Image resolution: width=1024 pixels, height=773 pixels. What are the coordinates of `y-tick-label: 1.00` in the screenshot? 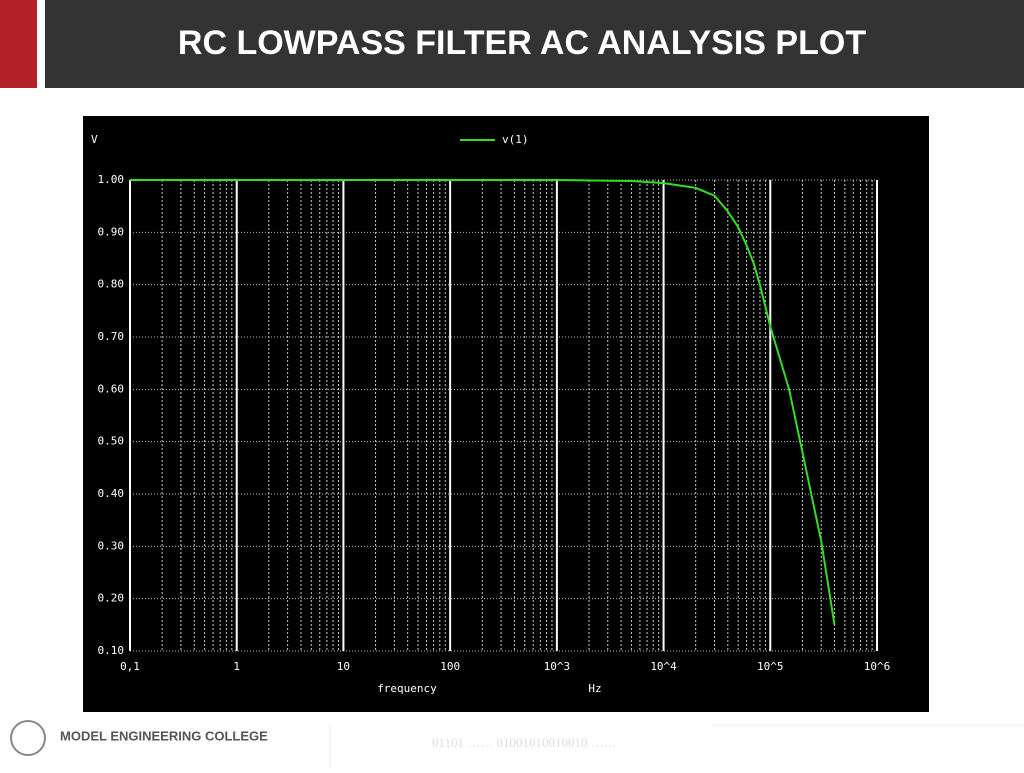 It's located at (111, 179).